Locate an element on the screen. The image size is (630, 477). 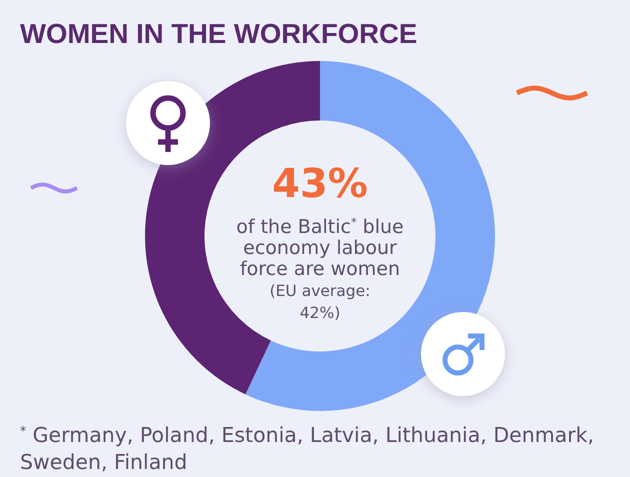
text: (EU average: 42%) is located at coordinates (320, 302).